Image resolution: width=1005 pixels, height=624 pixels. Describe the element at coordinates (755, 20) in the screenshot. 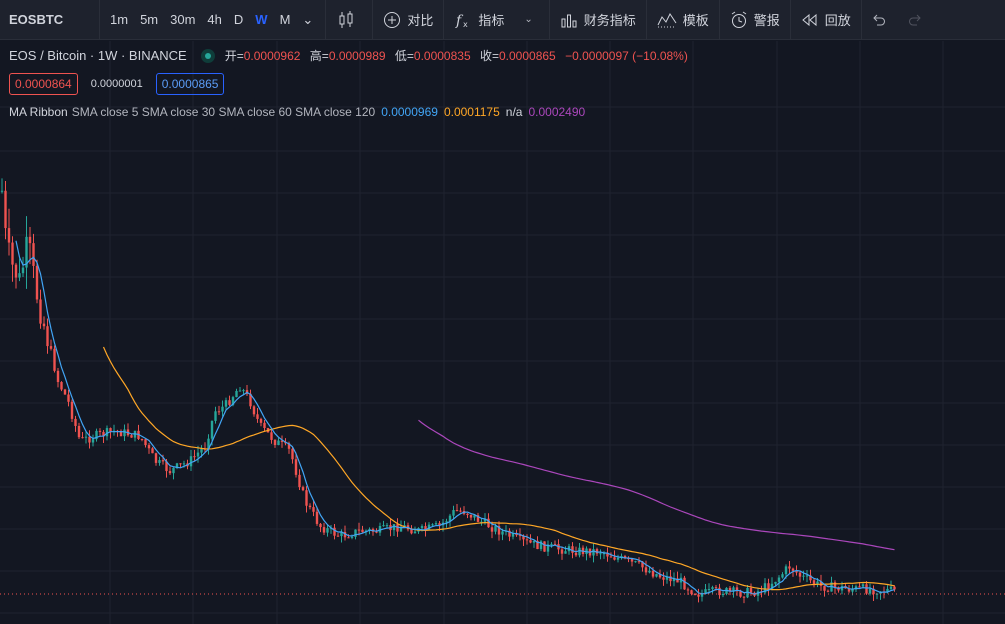

I see `alert-button: 警报` at that location.